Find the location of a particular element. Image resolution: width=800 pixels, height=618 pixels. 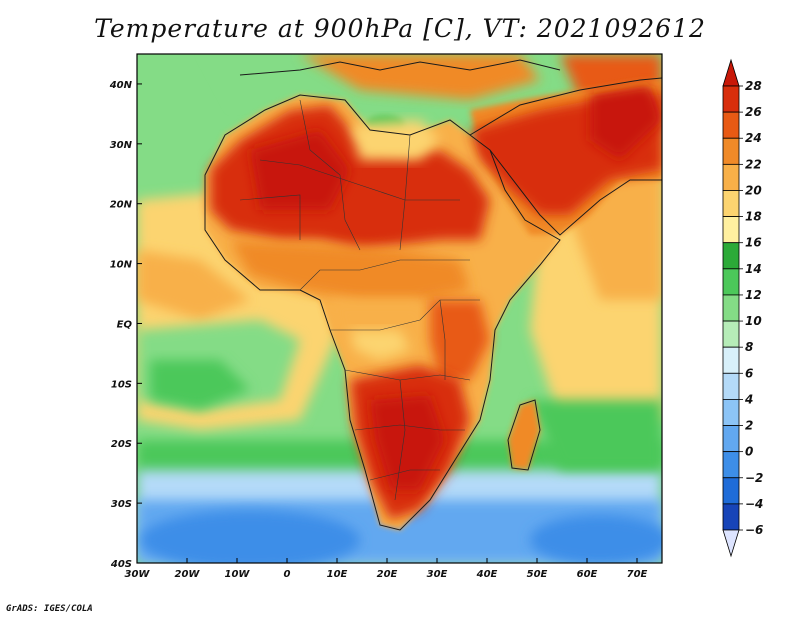

colorbar-label: −2 is located at coordinates (754, 478).